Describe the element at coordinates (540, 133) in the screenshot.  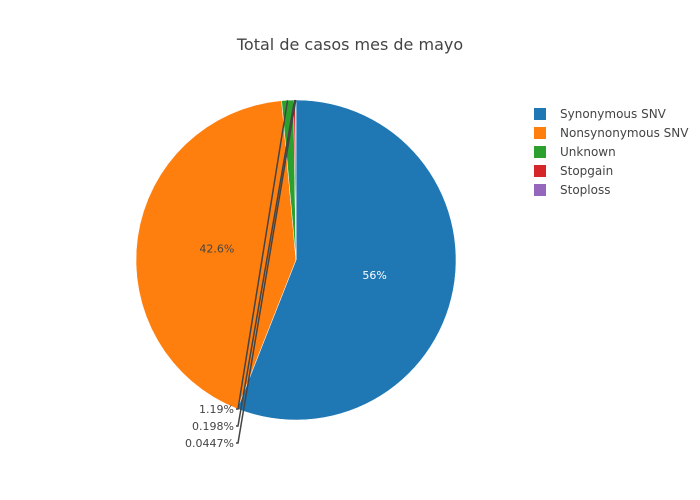
I see `legend-swatch-nonsynonymous-snv` at that location.